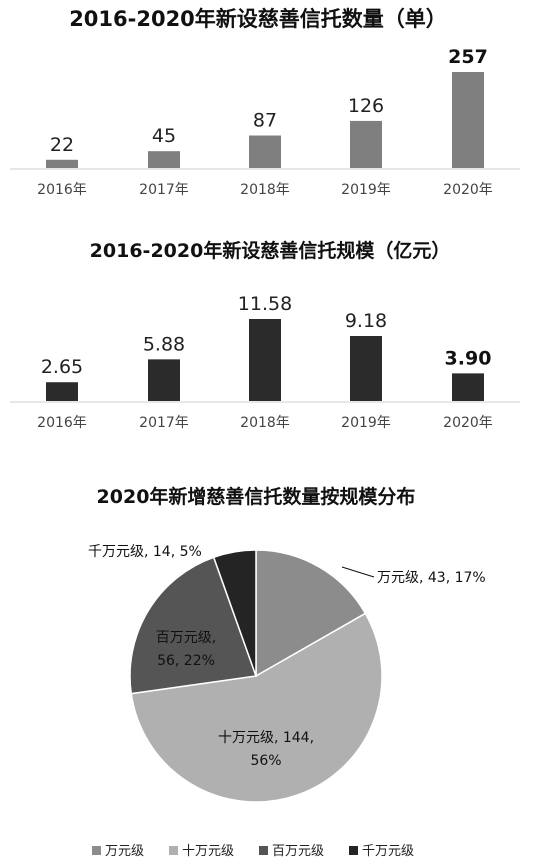 The width and height of the screenshot is (546, 864). I want to click on chart2-tick-label-1: 2017年, so click(164, 423).